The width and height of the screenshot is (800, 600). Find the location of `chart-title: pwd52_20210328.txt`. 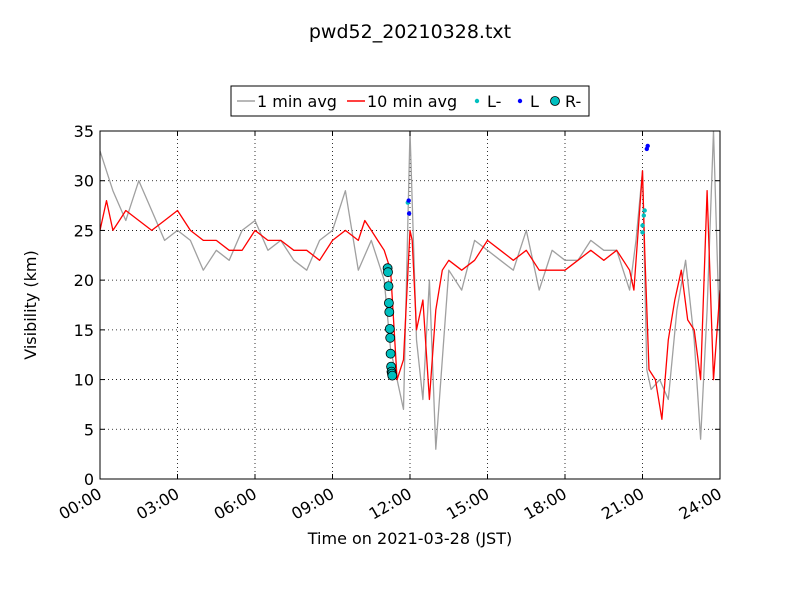

chart-title: pwd52_20210328.txt is located at coordinates (410, 32).